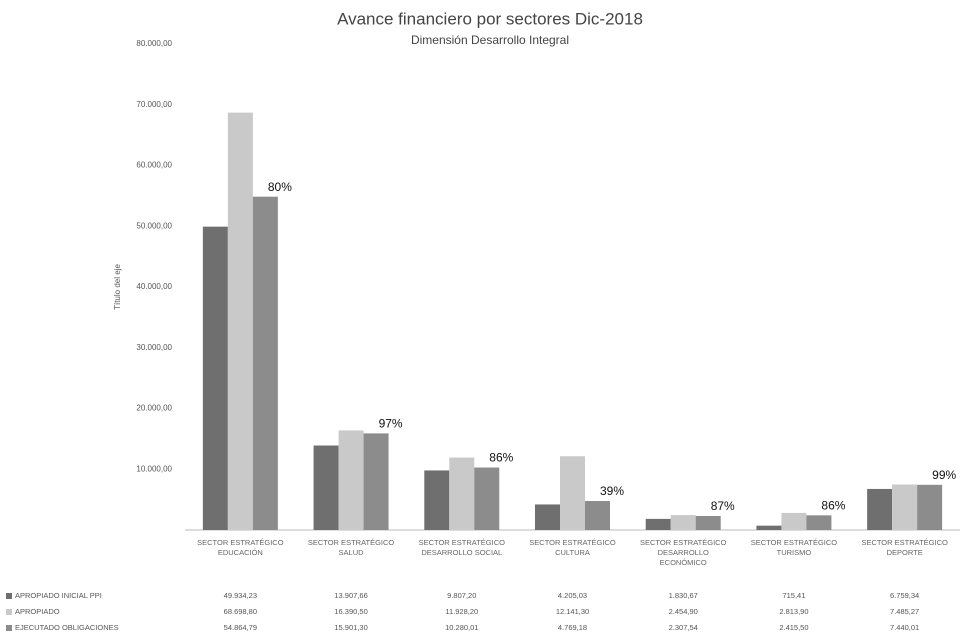 The width and height of the screenshot is (977, 639). What do you see at coordinates (154, 286) in the screenshot?
I see `y-tick-label: 40.000,00` at bounding box center [154, 286].